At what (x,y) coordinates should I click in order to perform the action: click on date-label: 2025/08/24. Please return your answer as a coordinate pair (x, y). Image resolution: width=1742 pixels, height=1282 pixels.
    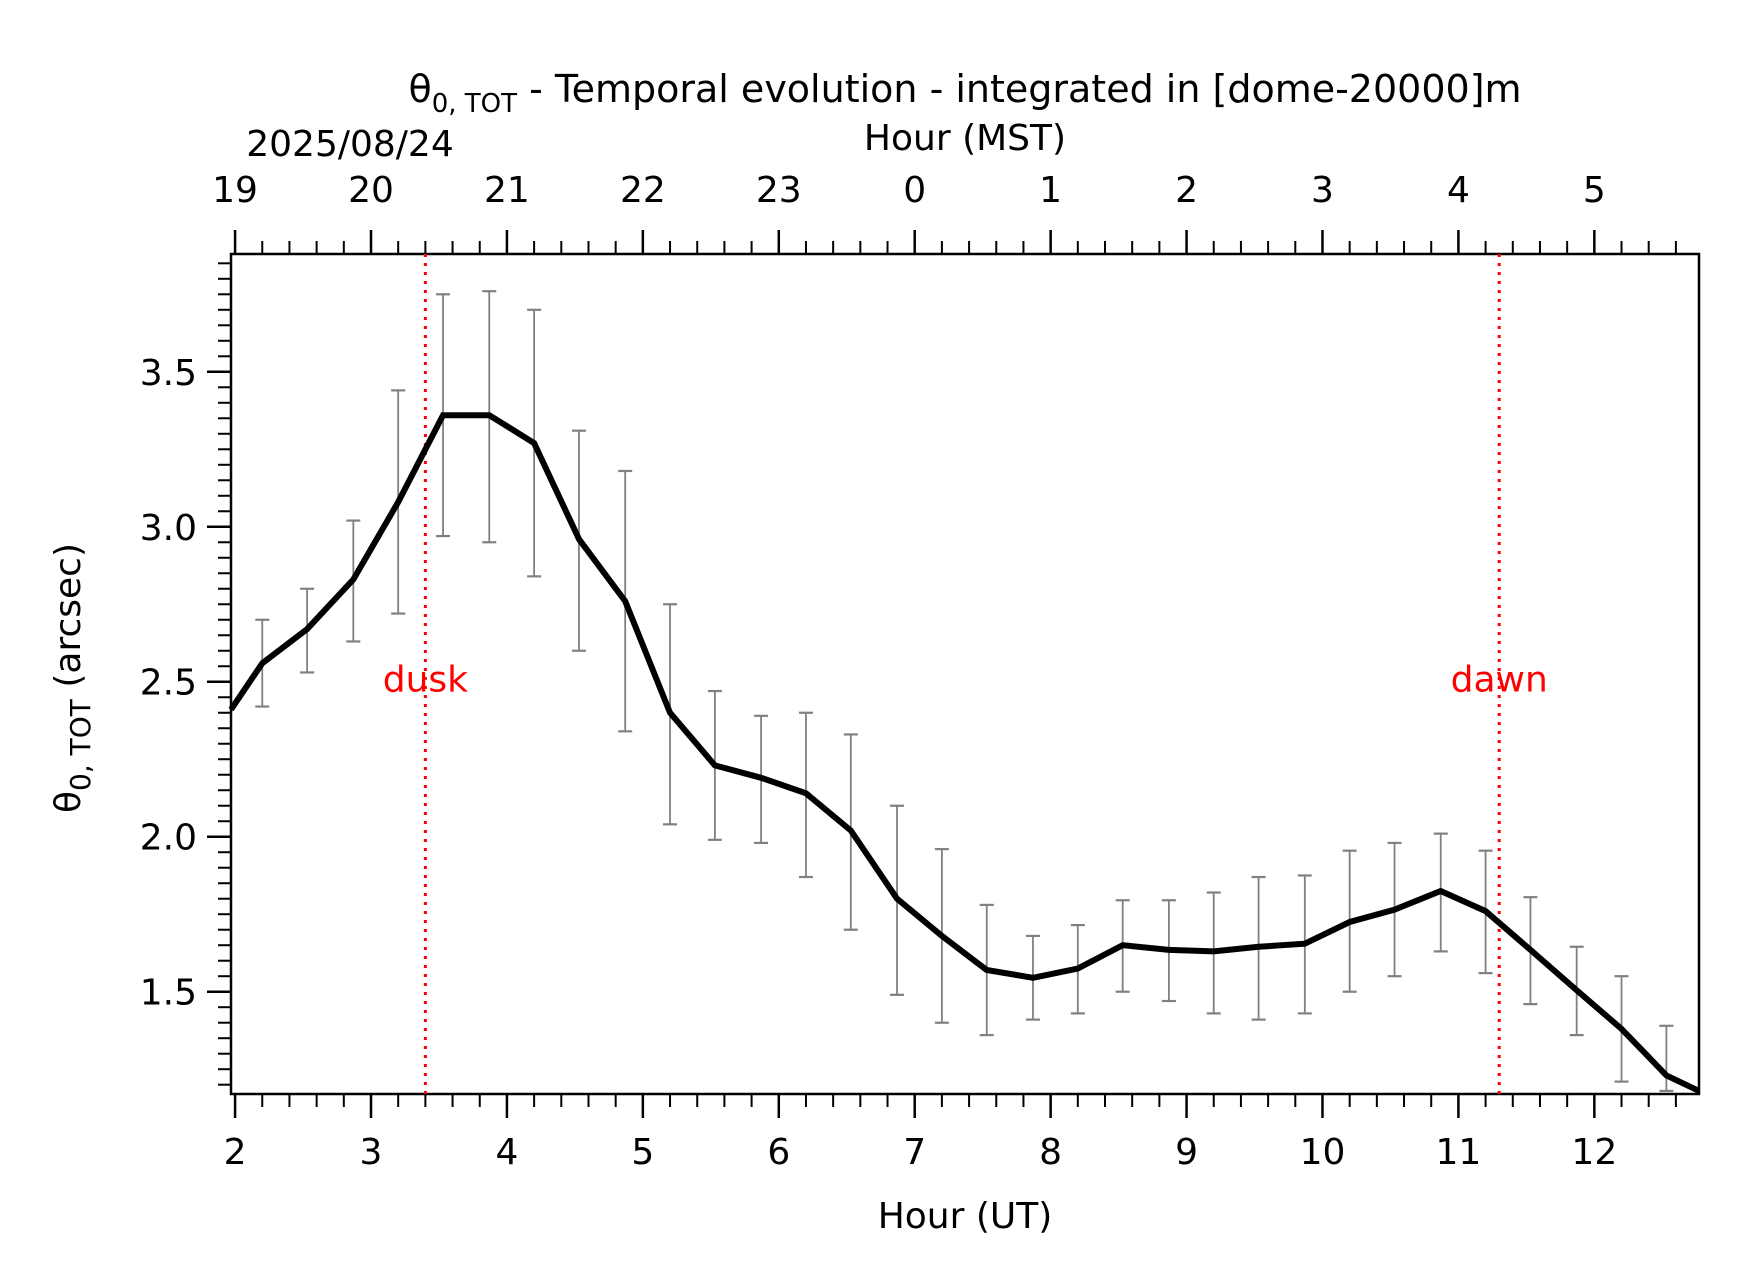
    Looking at the image, I should click on (350, 144).